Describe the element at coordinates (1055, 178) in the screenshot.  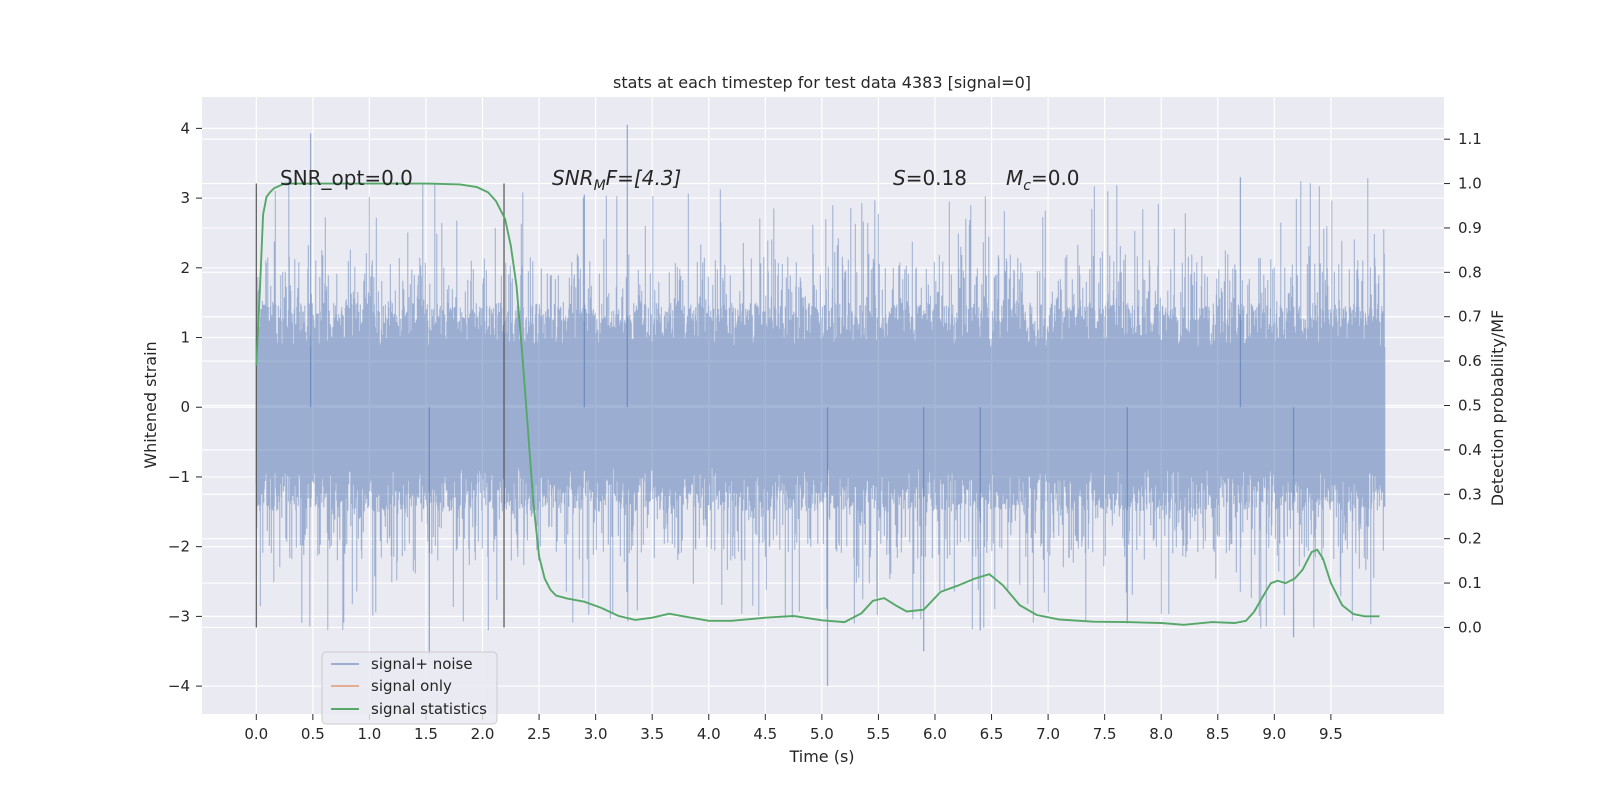
I see `mc-value: =0.0` at that location.